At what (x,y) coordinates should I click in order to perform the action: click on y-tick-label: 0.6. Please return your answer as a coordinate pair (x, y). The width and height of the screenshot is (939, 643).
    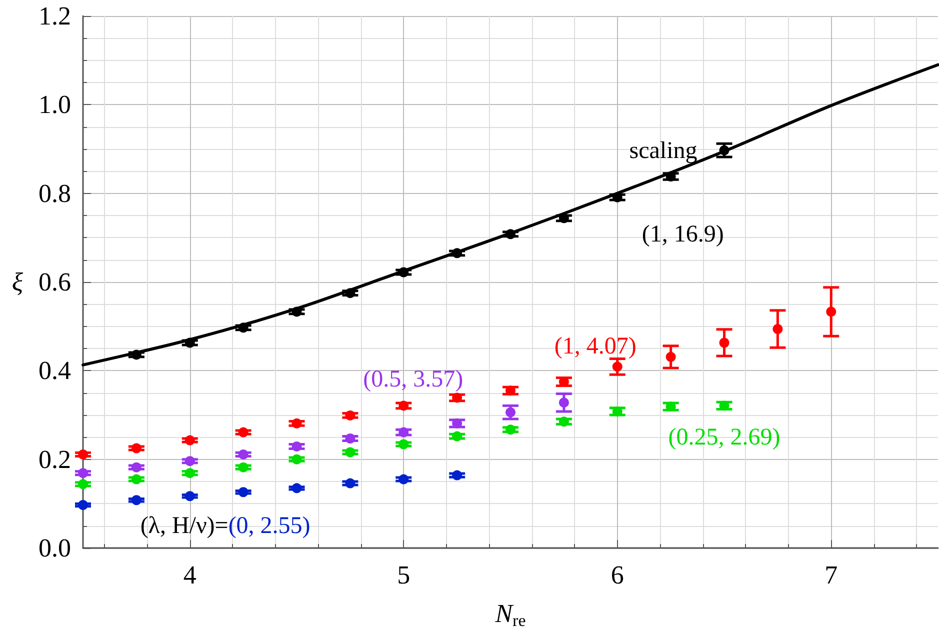
    Looking at the image, I should click on (54, 282).